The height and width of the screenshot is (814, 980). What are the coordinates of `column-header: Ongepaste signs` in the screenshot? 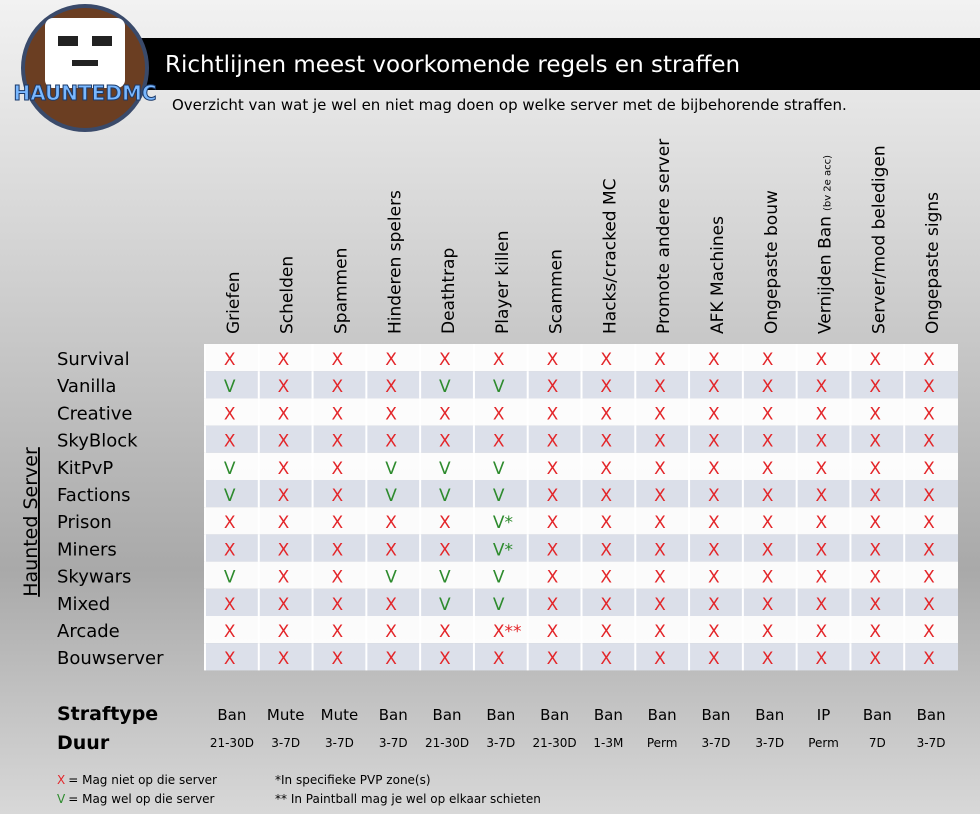 It's located at (933, 263).